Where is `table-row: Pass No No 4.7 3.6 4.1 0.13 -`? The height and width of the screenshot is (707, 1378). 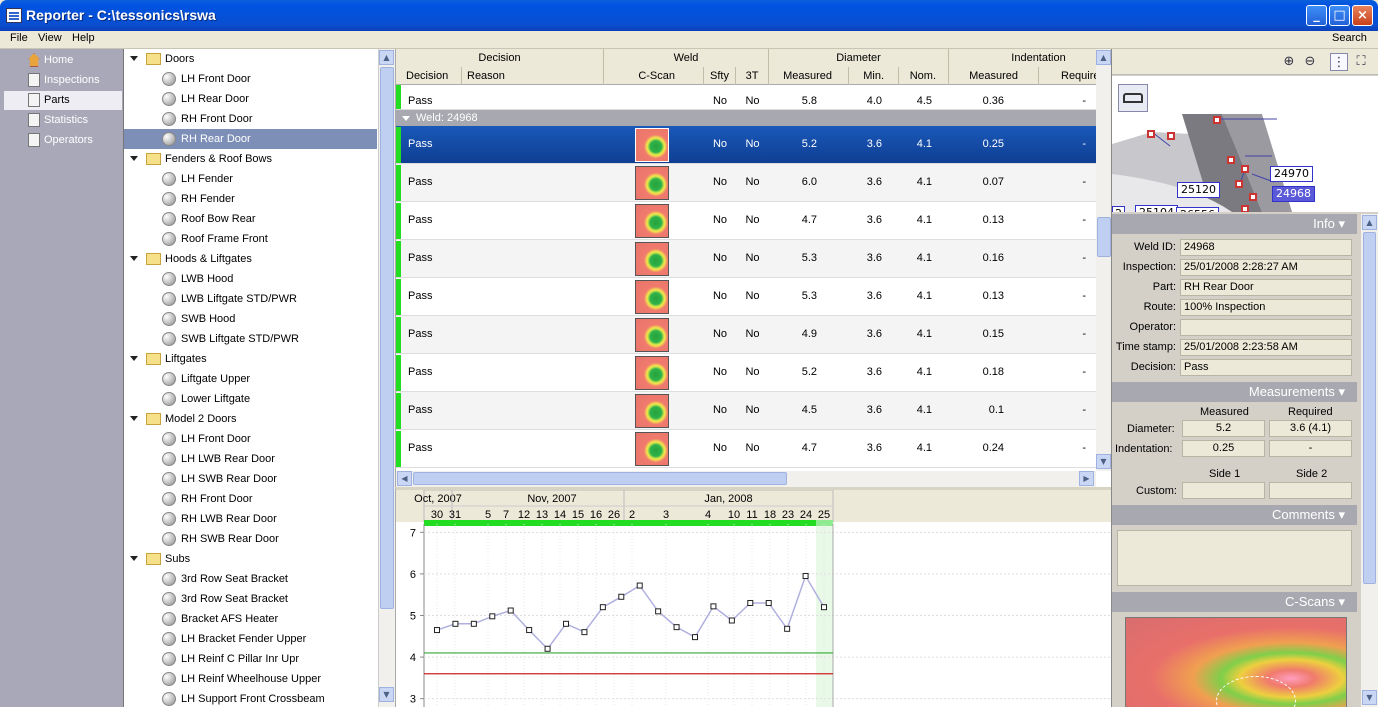
table-row: Pass No No 4.7 3.6 4.1 0.13 - is located at coordinates (746, 221).